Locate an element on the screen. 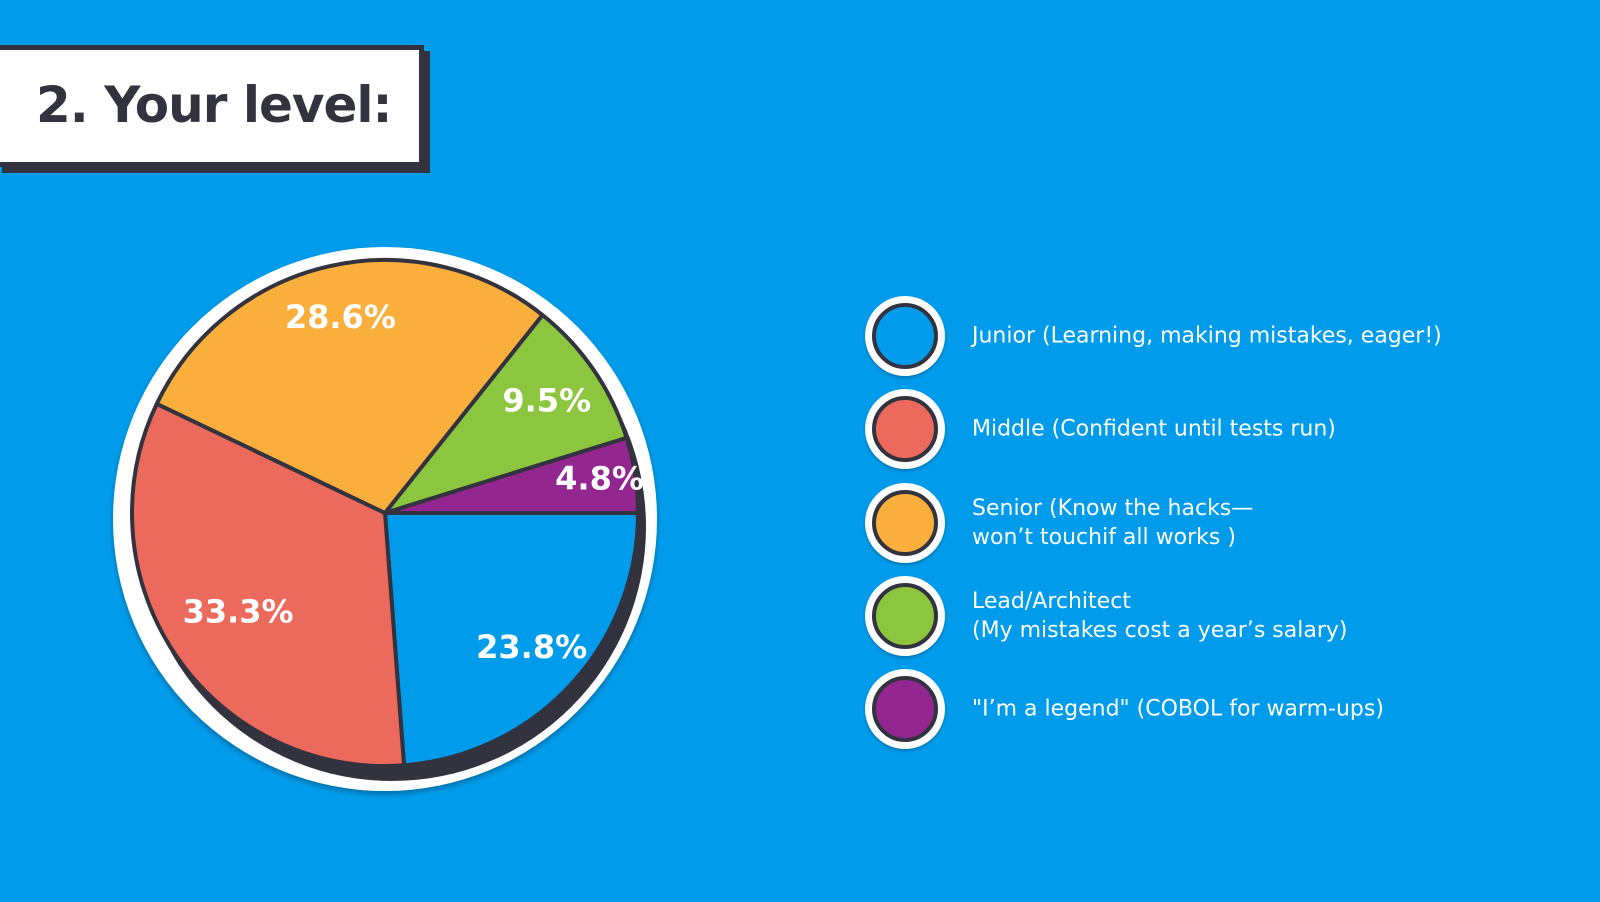 The image size is (1600, 902). legend-swatch-fill-lead is located at coordinates (905, 616).